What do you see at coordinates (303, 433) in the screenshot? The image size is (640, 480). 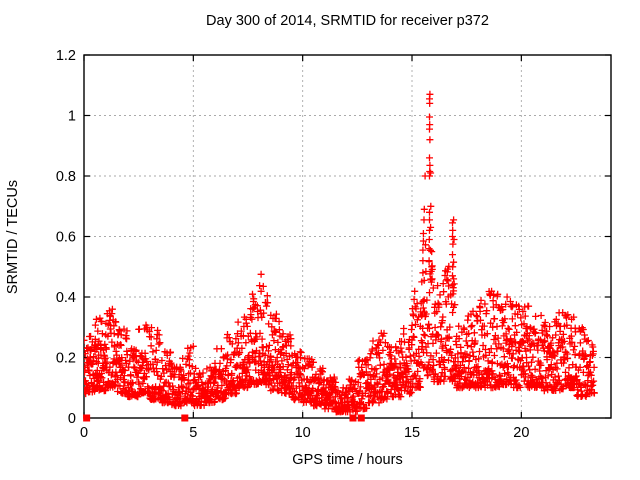 I see `x-tick-label: 10` at bounding box center [303, 433].